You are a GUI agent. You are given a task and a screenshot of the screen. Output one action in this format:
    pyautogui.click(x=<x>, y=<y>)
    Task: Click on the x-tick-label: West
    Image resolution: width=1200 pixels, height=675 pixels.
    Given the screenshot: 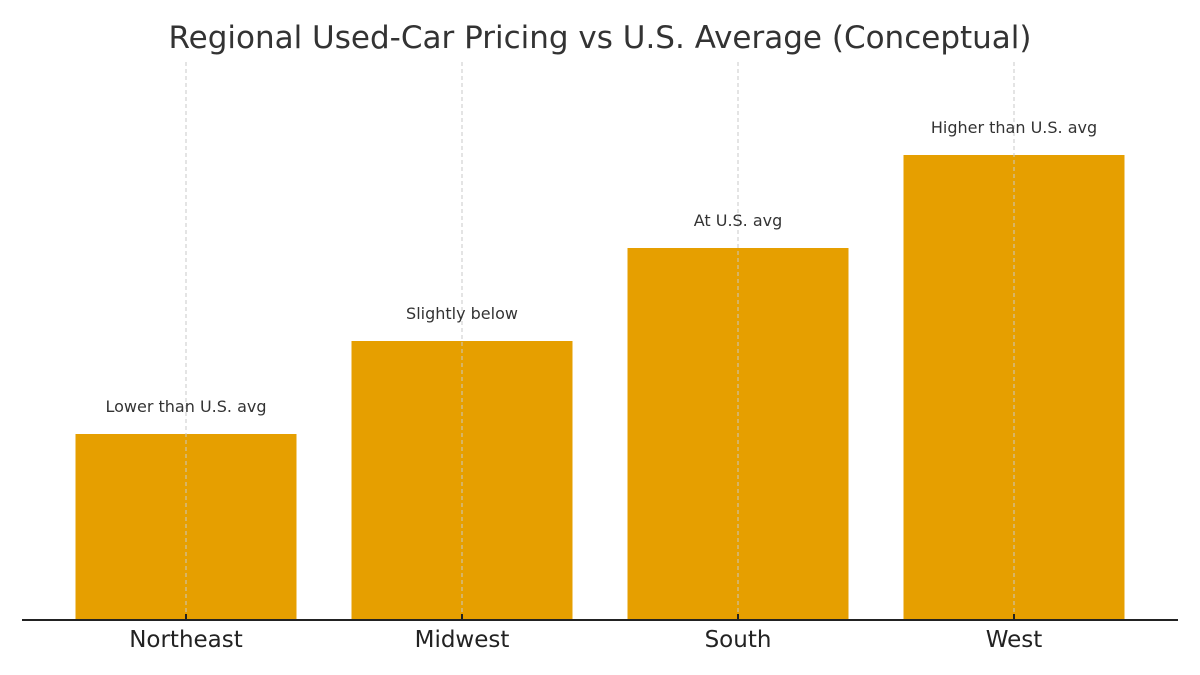 What is the action you would take?
    pyautogui.click(x=1014, y=640)
    